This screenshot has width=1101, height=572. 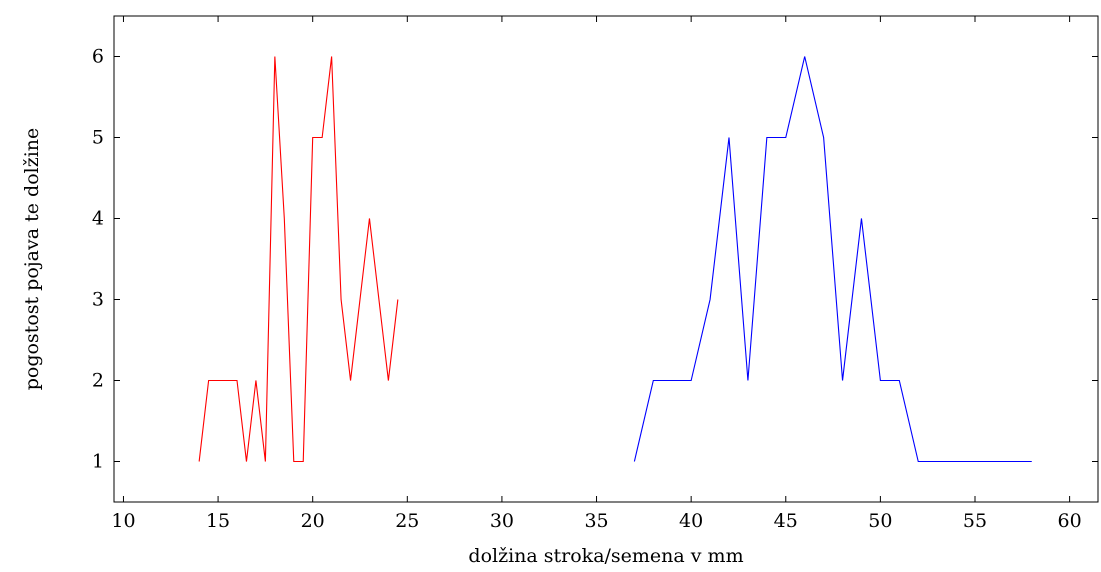 What do you see at coordinates (98, 381) in the screenshot?
I see `y-tick-label: 2` at bounding box center [98, 381].